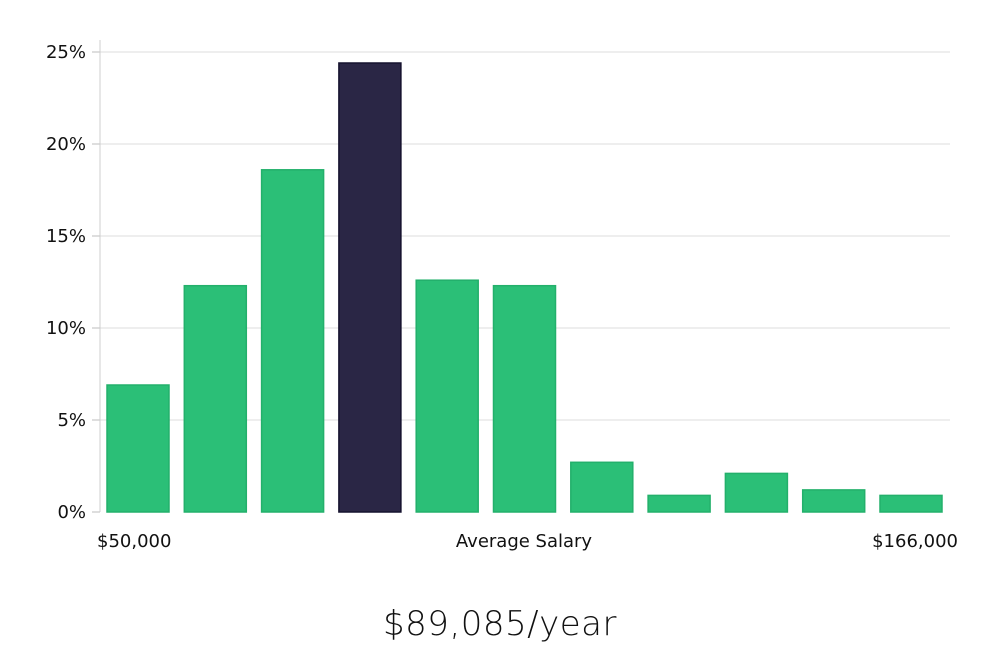 This screenshot has height=660, width=1000. Describe the element at coordinates (915, 541) in the screenshot. I see `x-max-label: $166,000` at that location.